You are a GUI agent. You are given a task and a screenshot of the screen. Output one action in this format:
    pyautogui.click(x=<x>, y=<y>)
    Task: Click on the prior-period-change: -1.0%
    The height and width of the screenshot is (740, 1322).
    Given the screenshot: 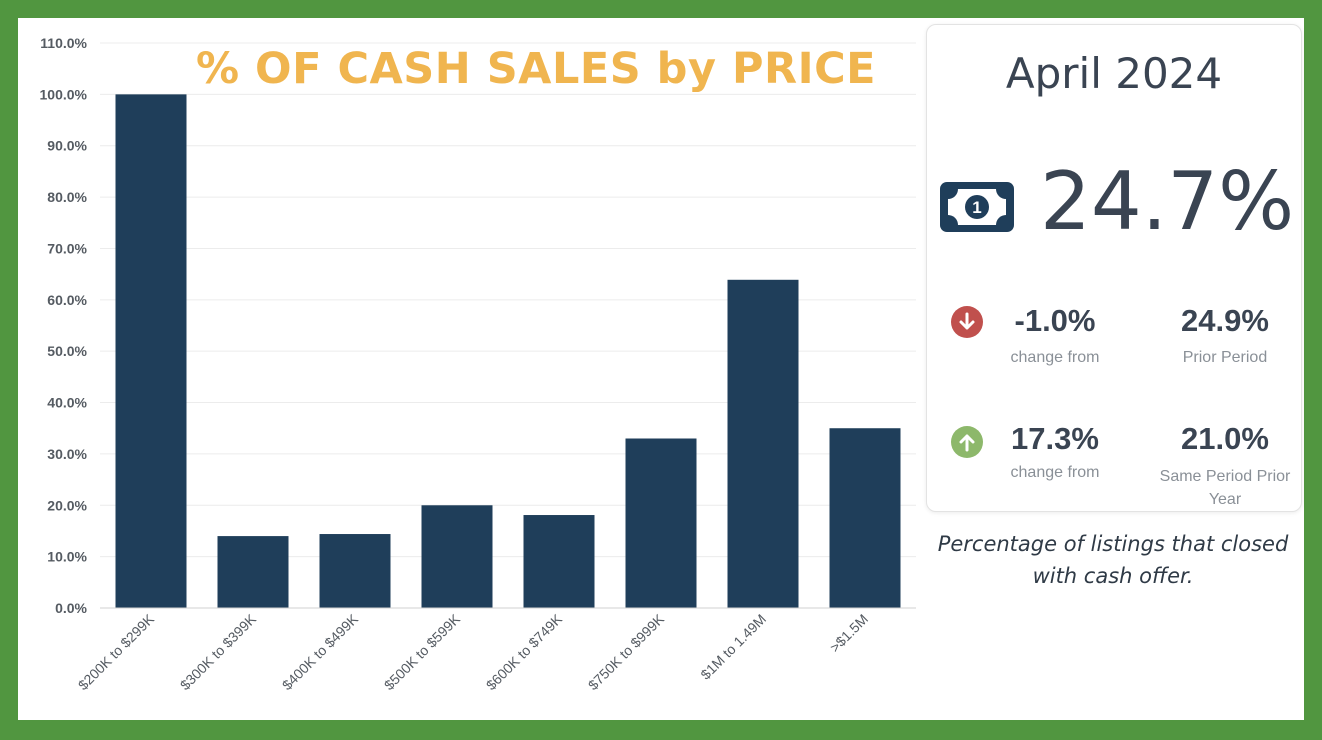 What is the action you would take?
    pyautogui.click(x=1055, y=320)
    